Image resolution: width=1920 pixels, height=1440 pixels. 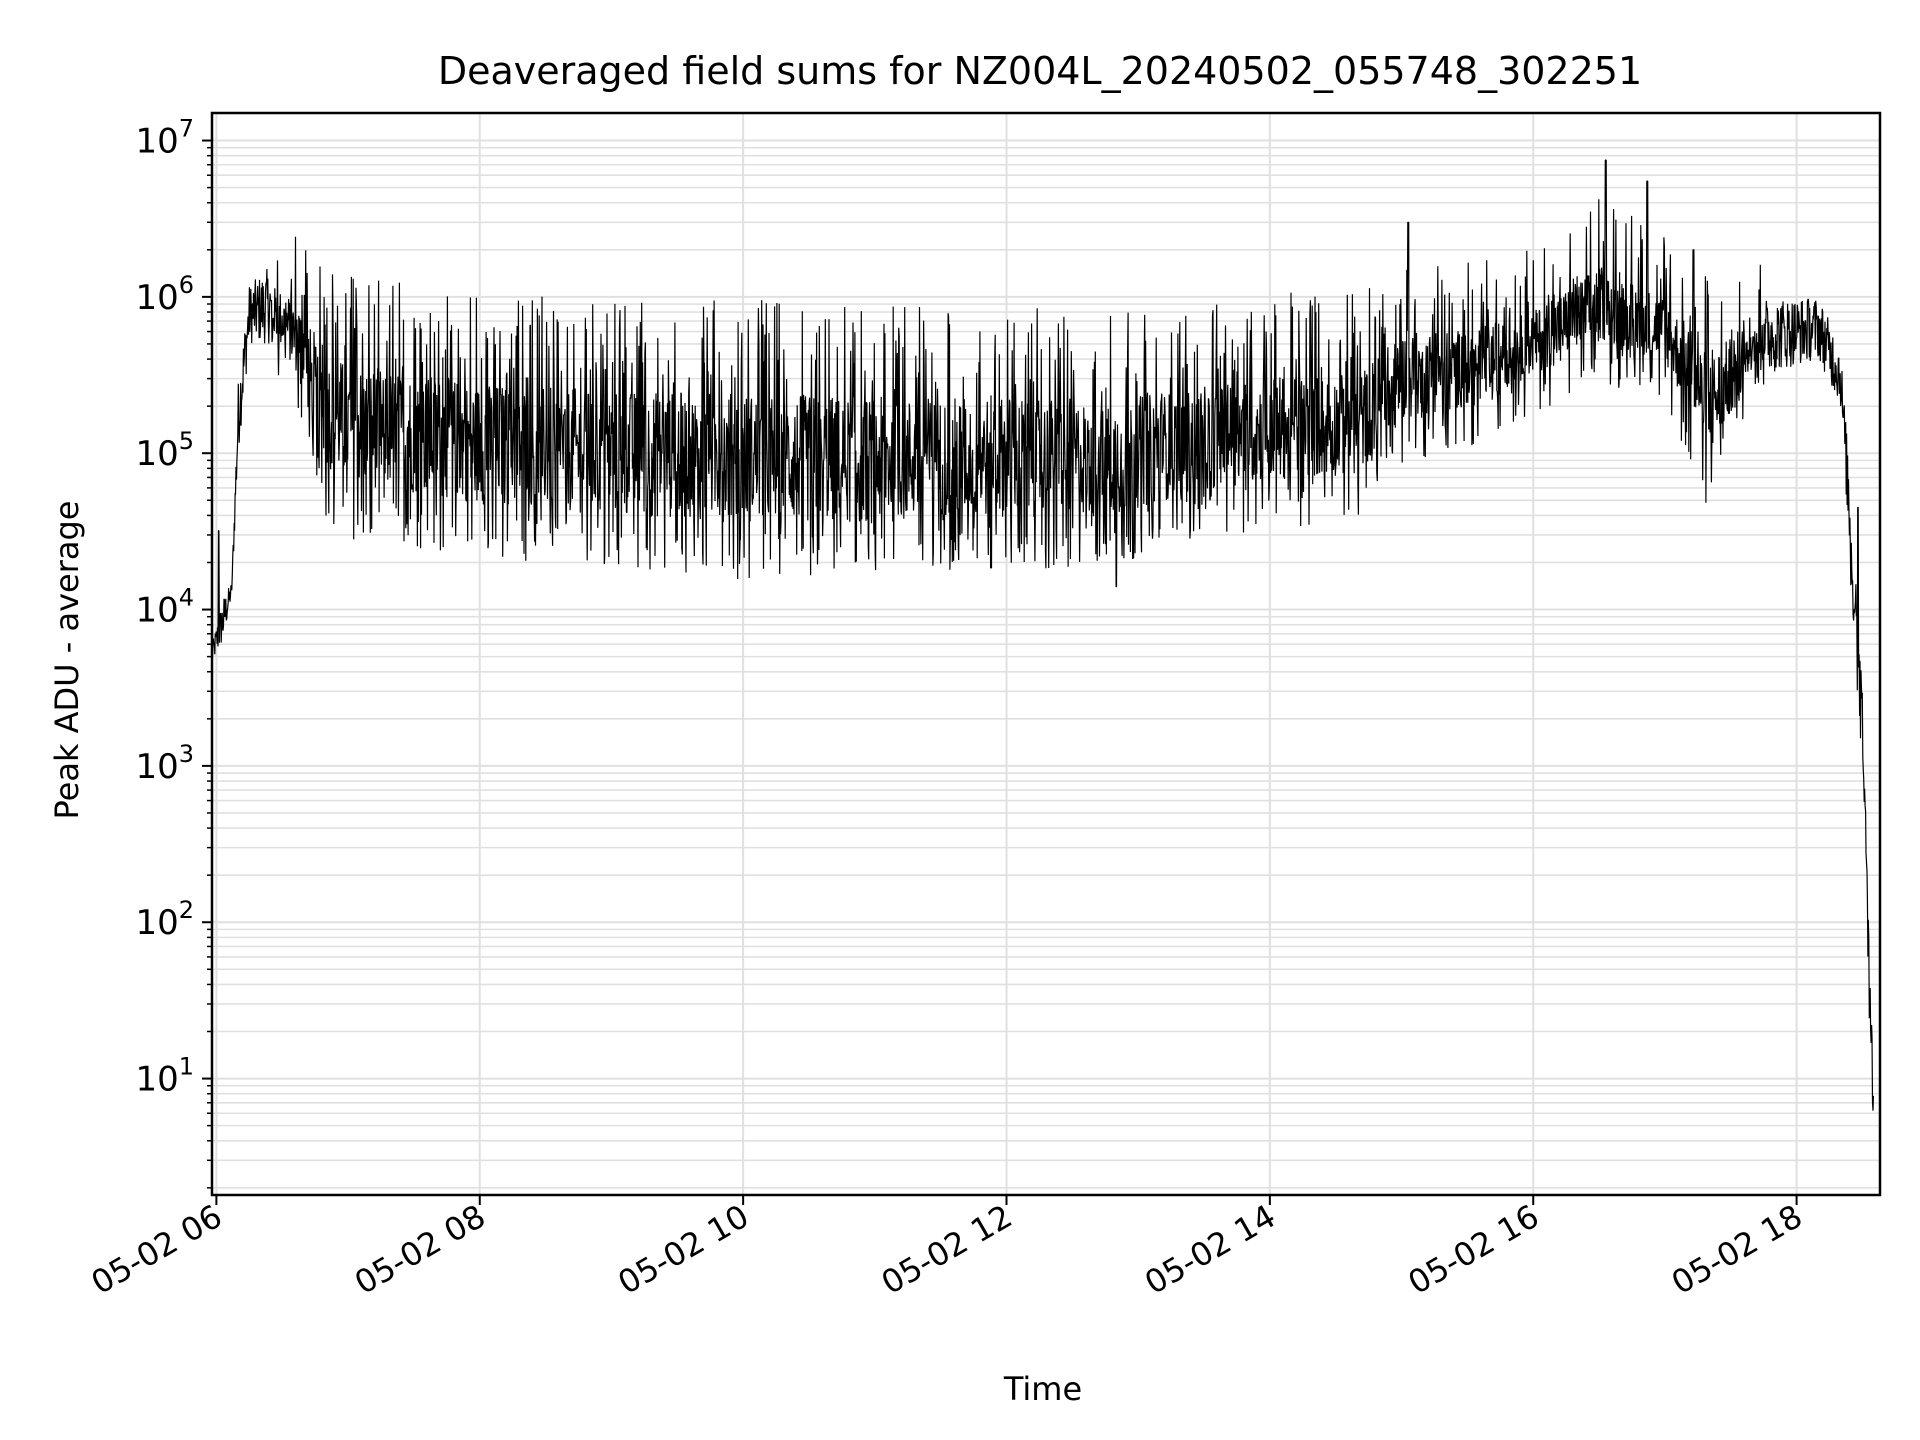 I want to click on x-tick-label: 05-02 12, so click(x=947, y=1249).